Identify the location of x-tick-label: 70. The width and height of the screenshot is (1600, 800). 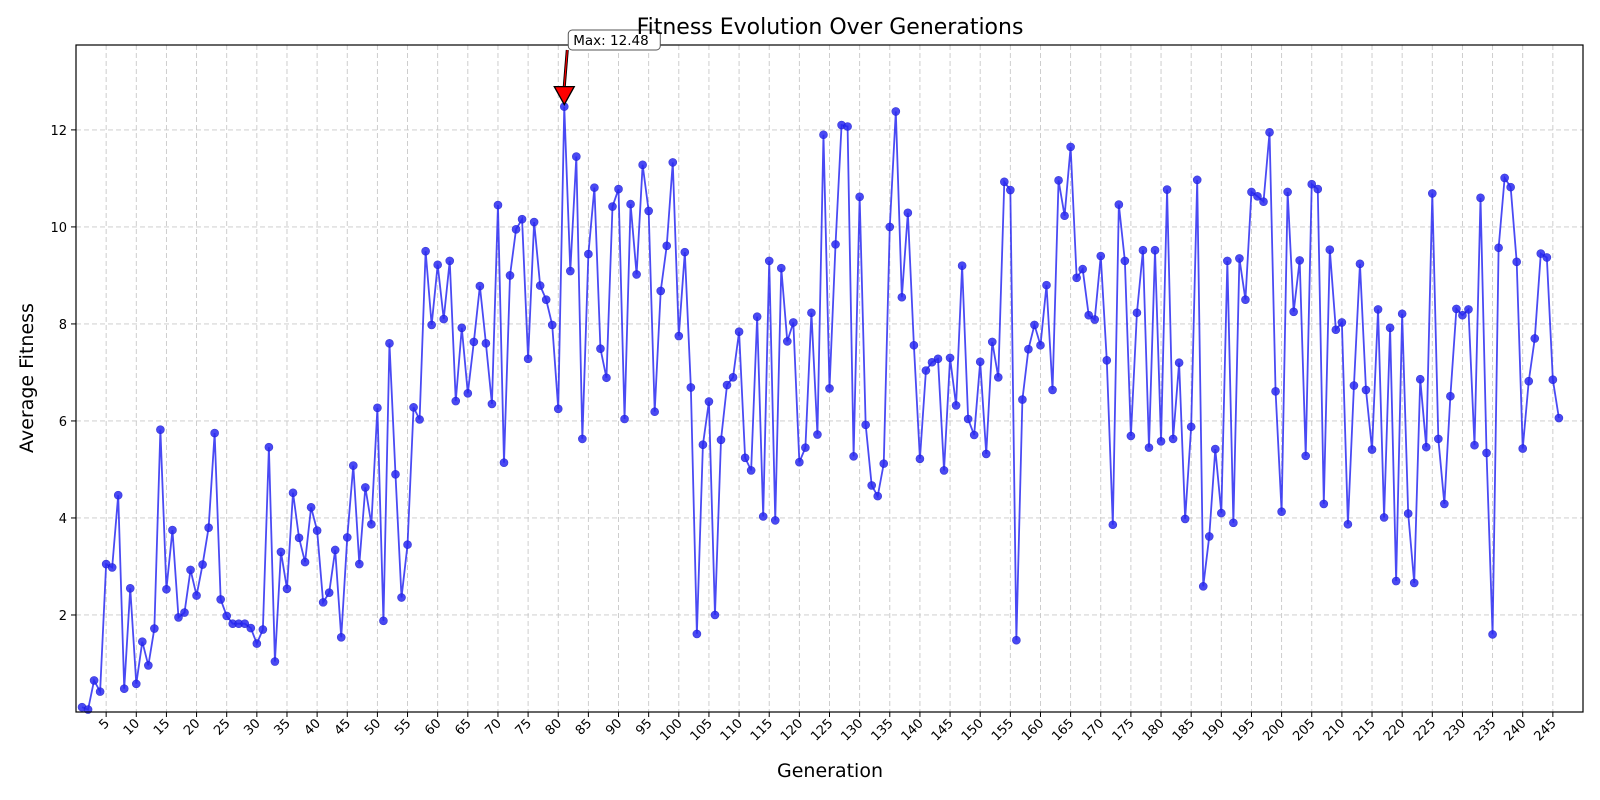
(493, 727).